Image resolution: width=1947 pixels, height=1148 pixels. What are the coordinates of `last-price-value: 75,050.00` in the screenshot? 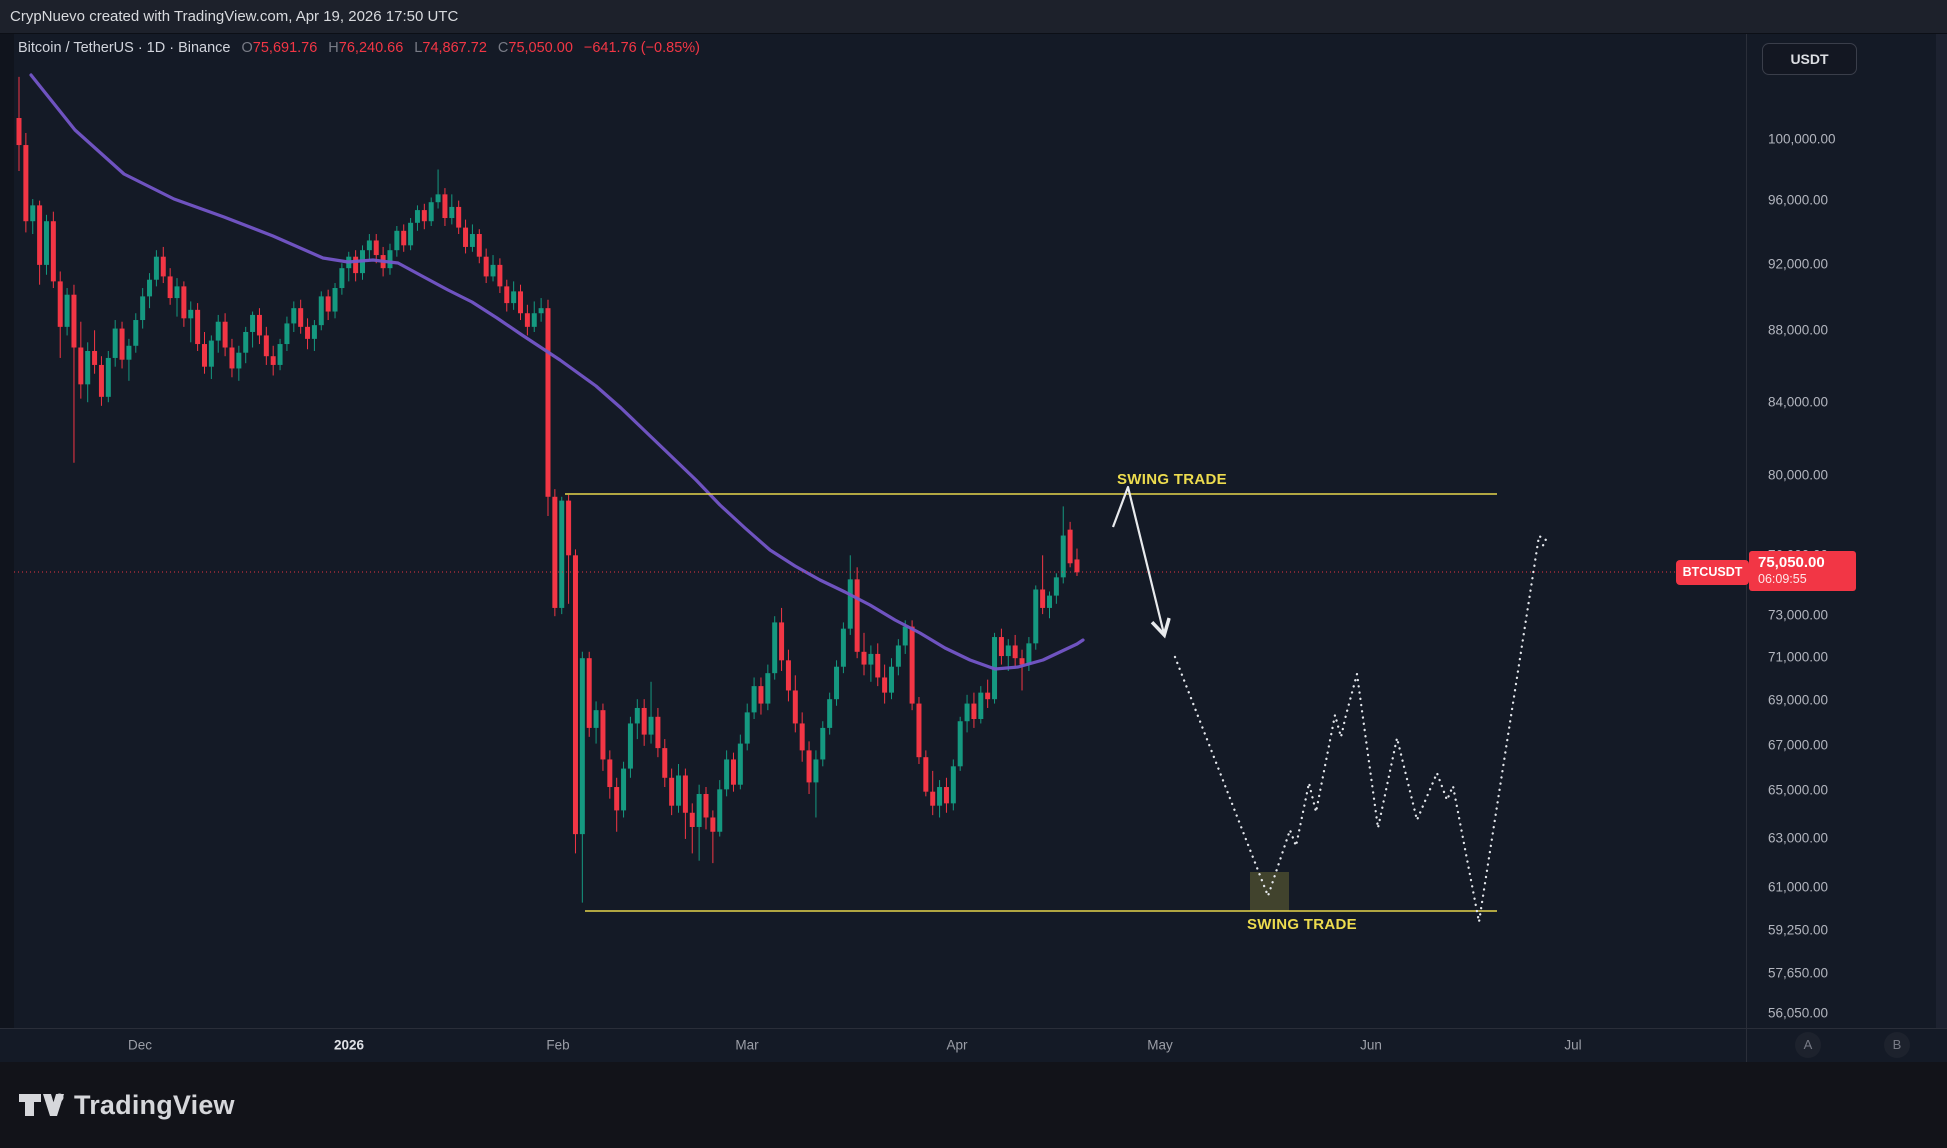 It's located at (1791, 562).